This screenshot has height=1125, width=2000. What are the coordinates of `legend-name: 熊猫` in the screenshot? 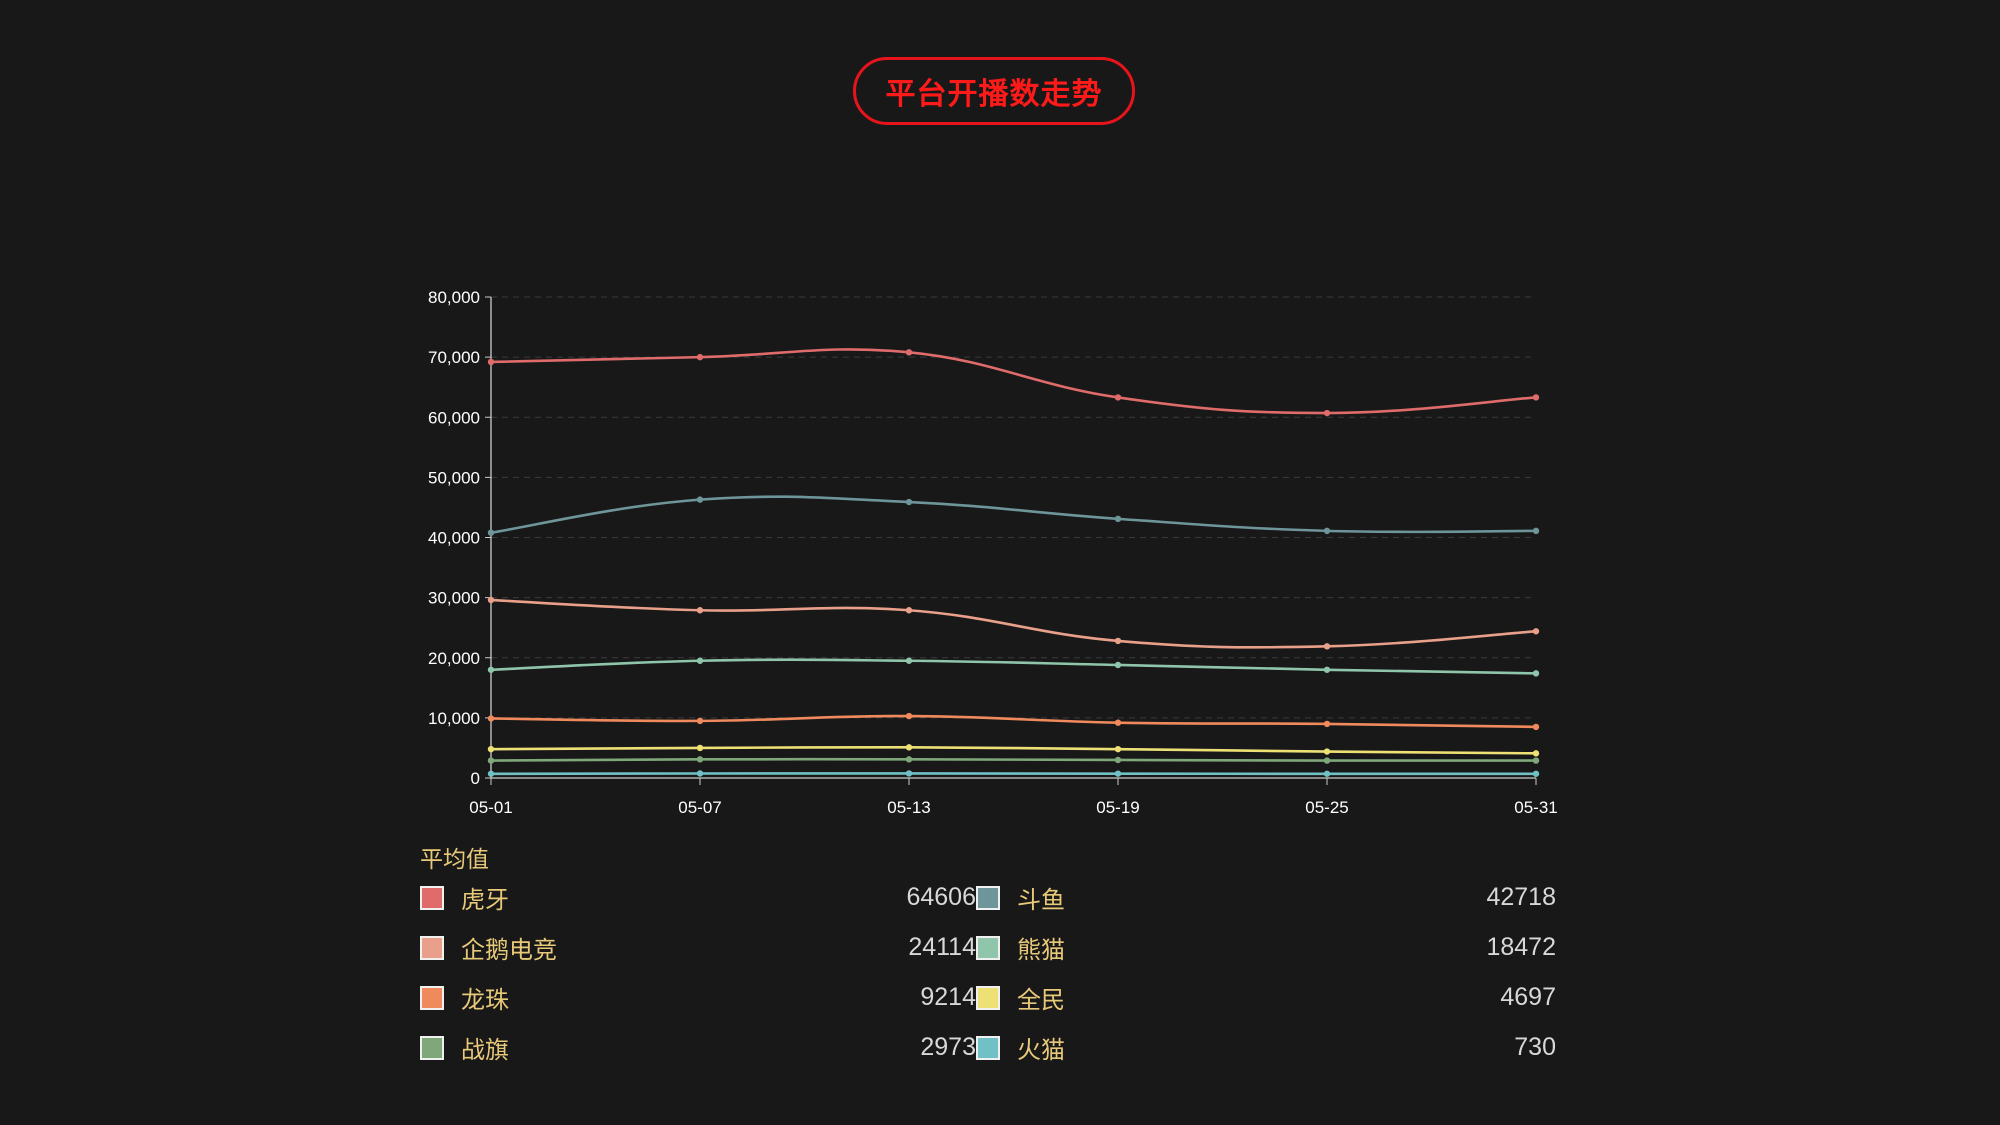 It's located at (1041, 950).